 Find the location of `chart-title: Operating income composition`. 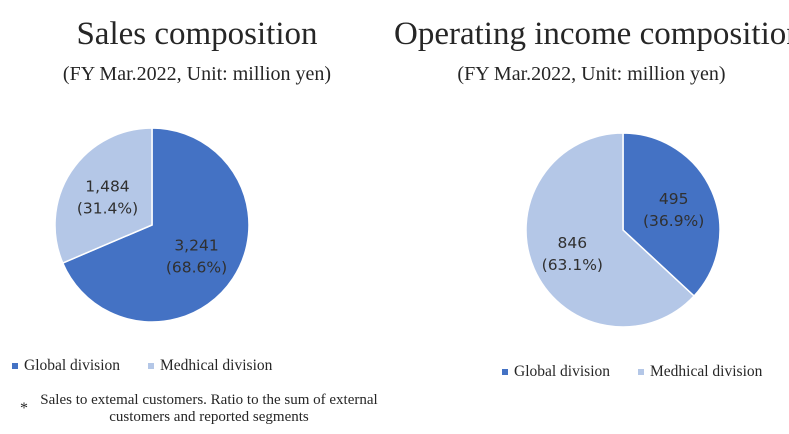

chart-title: Operating income composition is located at coordinates (591, 34).